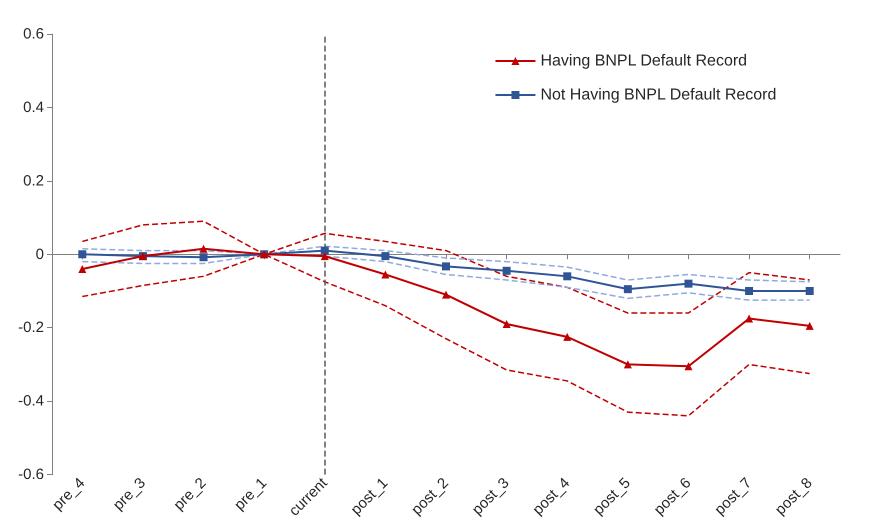  Describe the element at coordinates (31, 401) in the screenshot. I see `y-tick-label: -0.4` at that location.